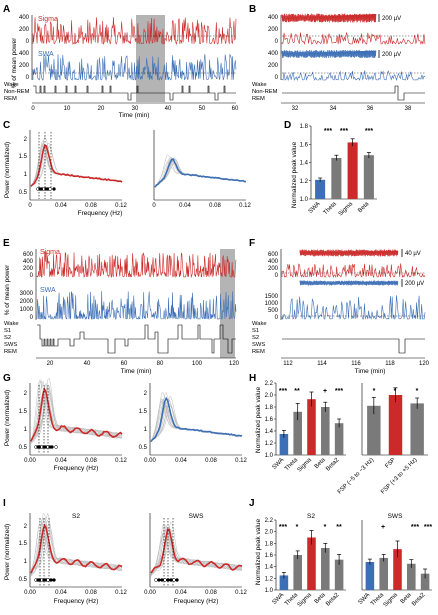 Image resolution: width=438 pixels, height=615 pixels. I want to click on panel-b-xtick: 34, so click(333, 109).